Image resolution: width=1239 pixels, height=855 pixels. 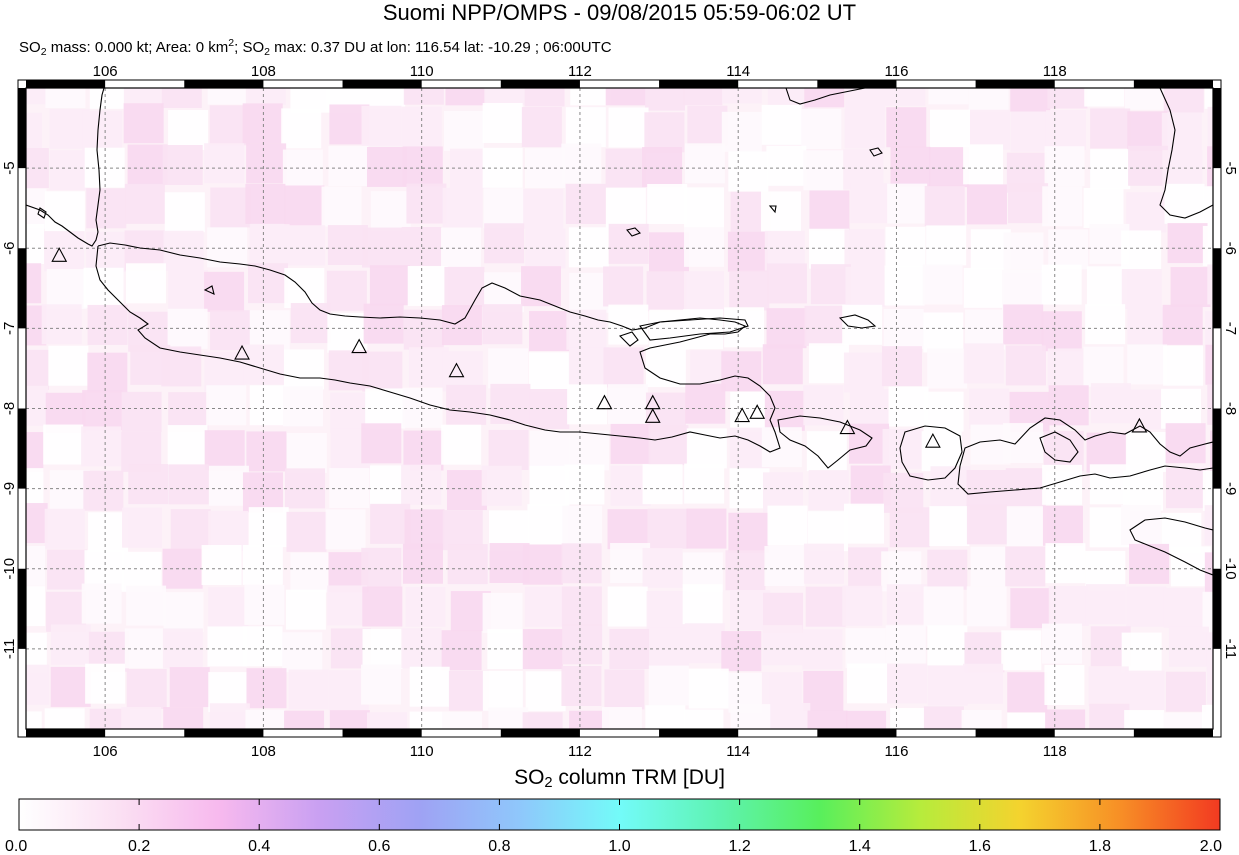 I want to click on so2-subscript-2: 2, so click(x=267, y=52).